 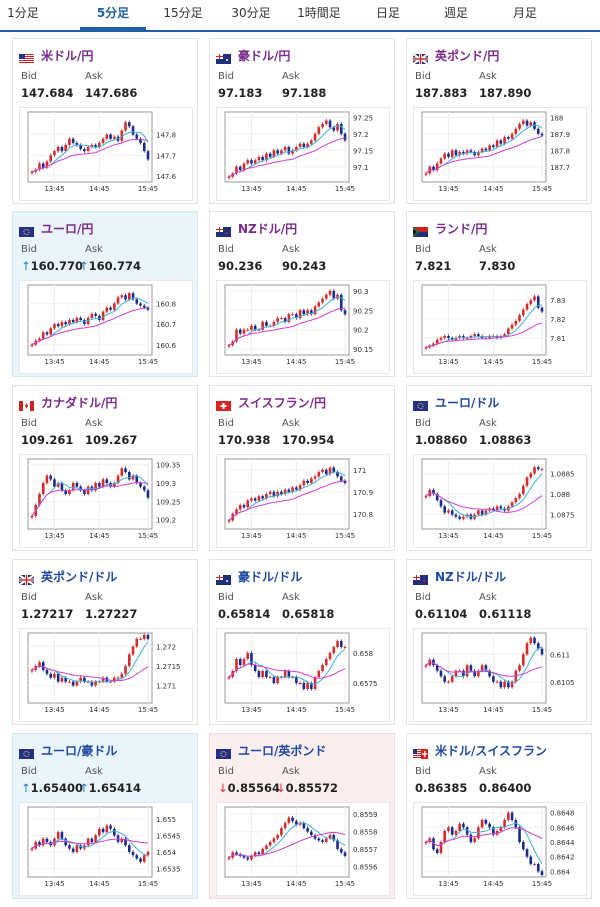 What do you see at coordinates (47, 93) in the screenshot?
I see `bid-value-text: 147.684` at bounding box center [47, 93].